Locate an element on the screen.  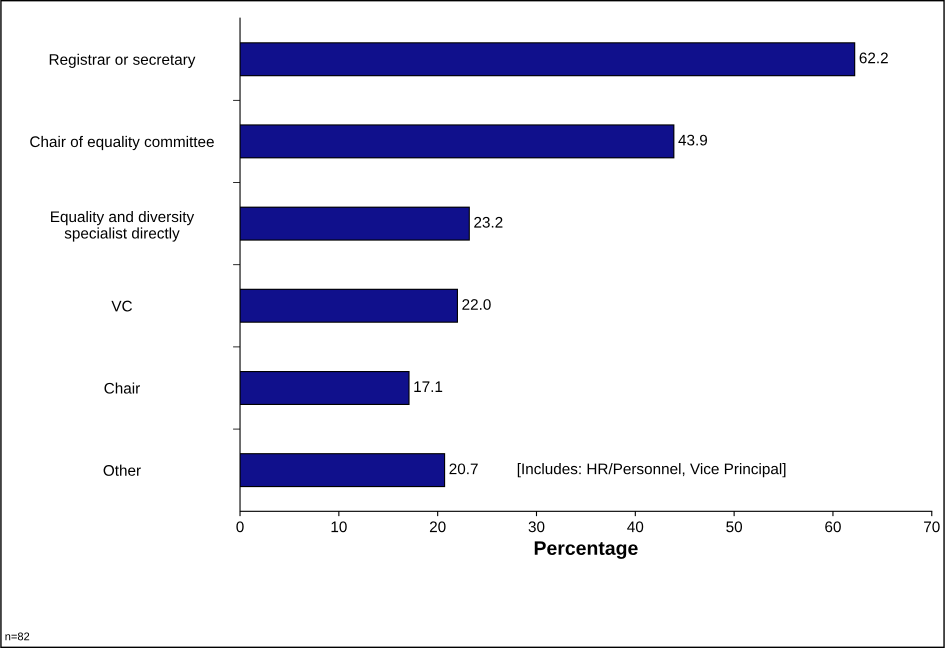
data-label: 17.1 is located at coordinates (428, 386).